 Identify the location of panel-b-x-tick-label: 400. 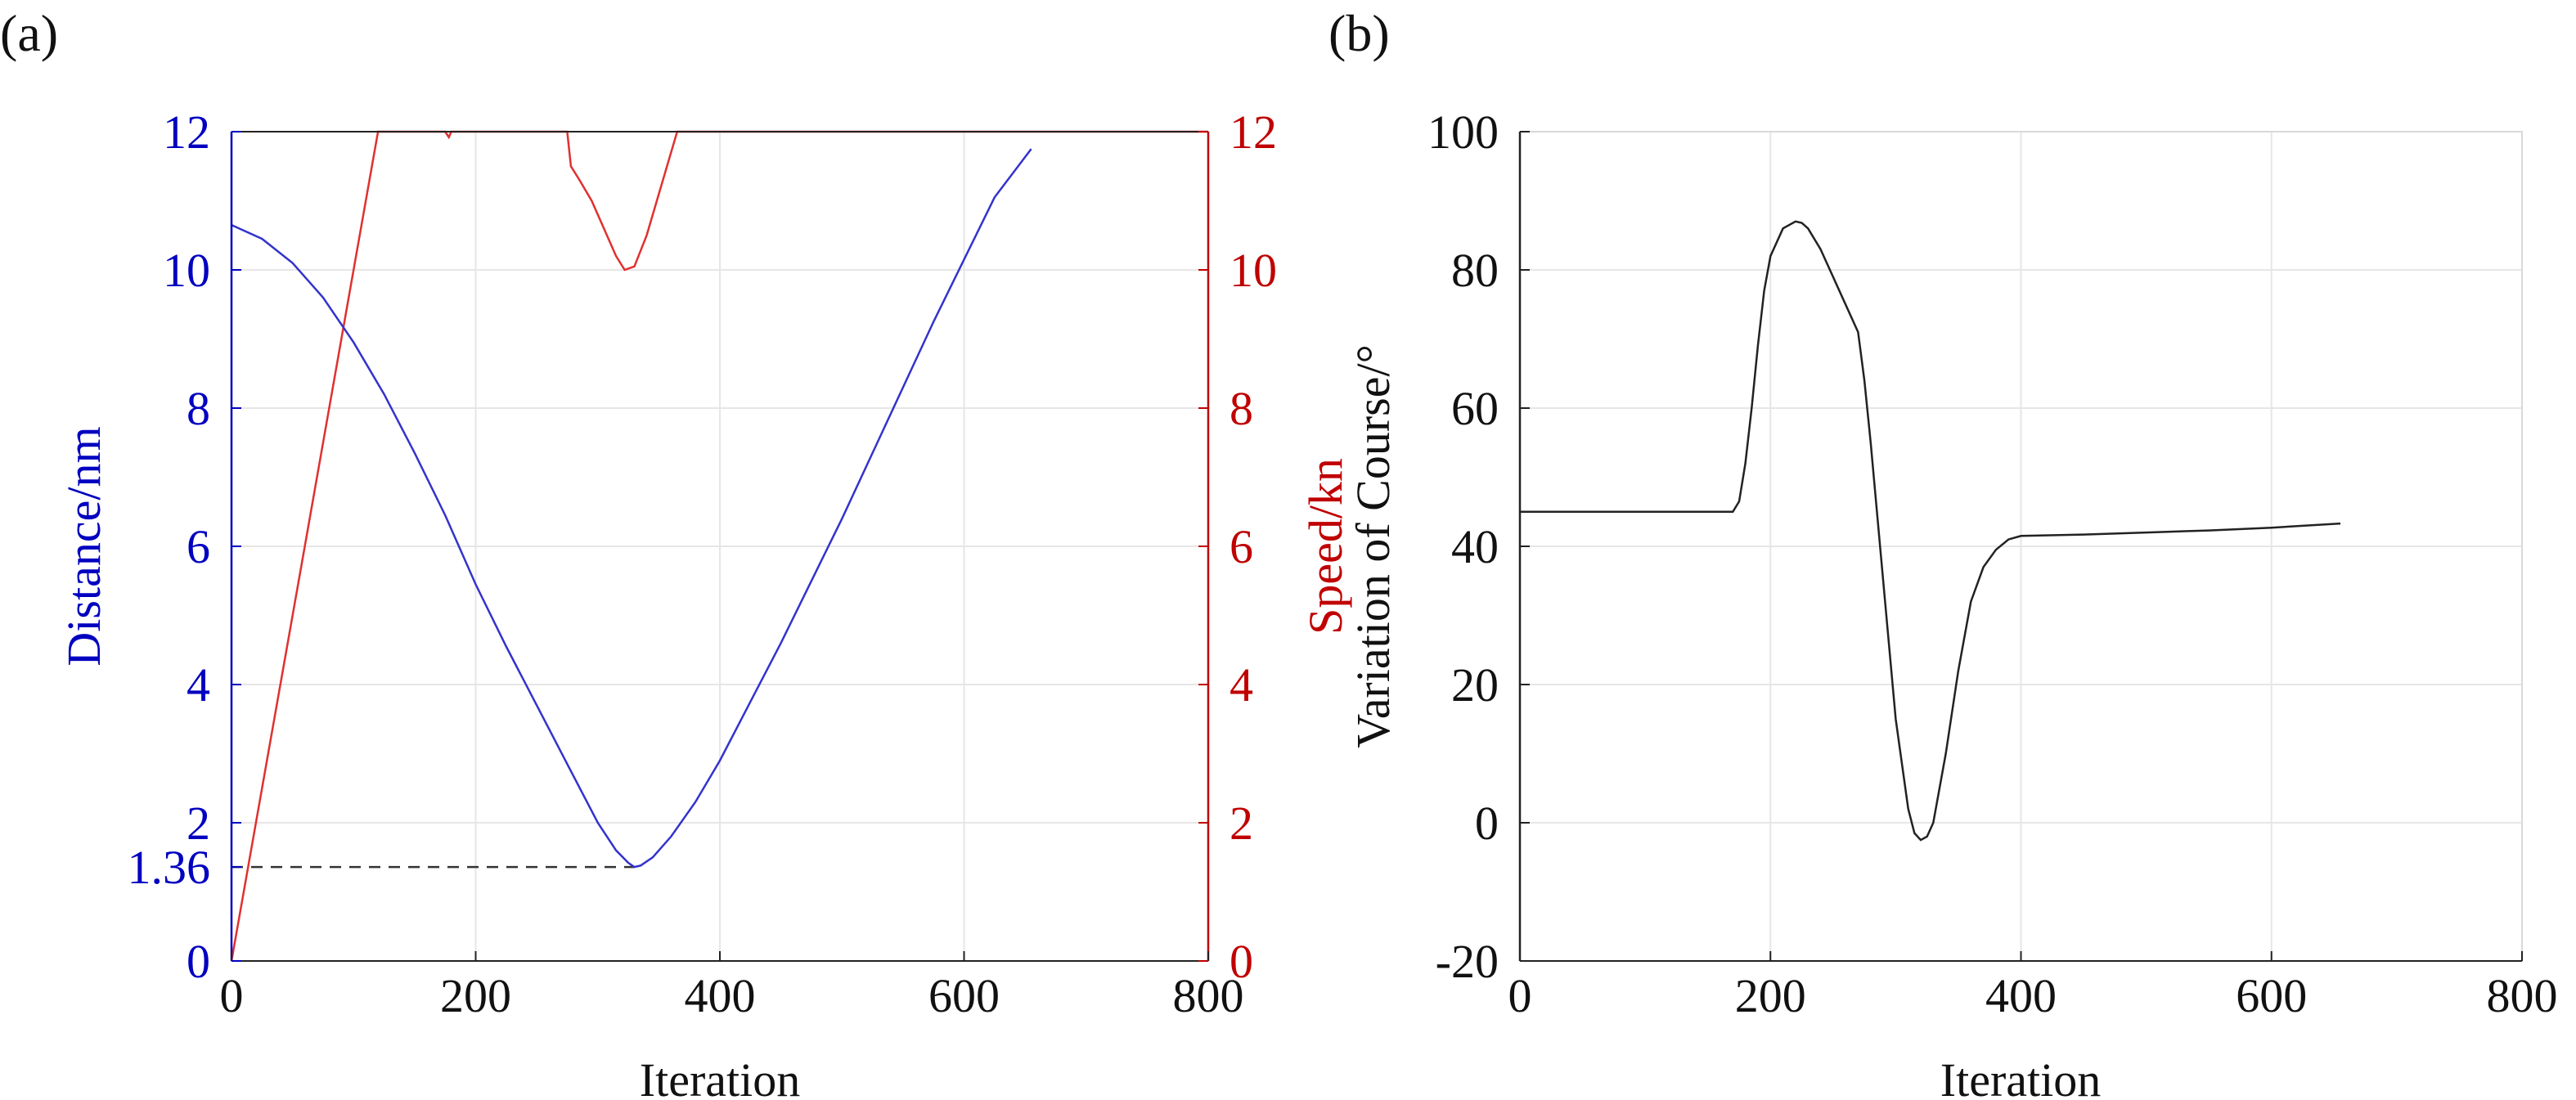
(2021, 995).